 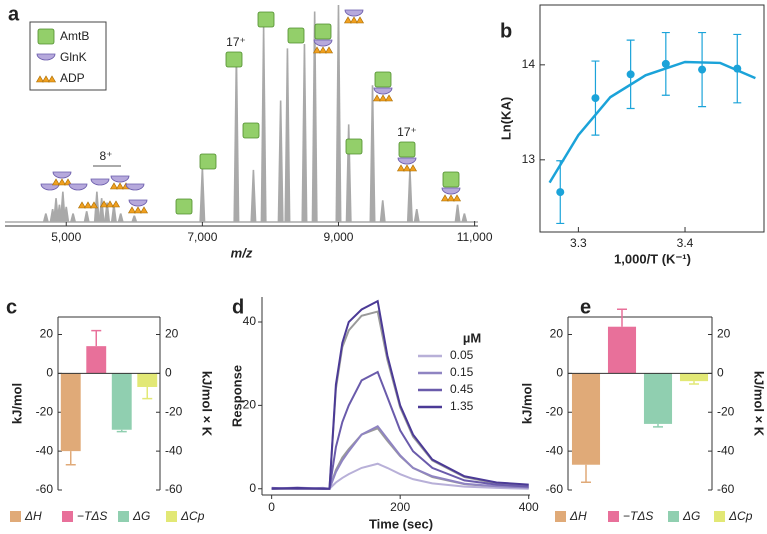 What do you see at coordinates (105, 156) in the screenshot?
I see `annotation: 8⁺` at bounding box center [105, 156].